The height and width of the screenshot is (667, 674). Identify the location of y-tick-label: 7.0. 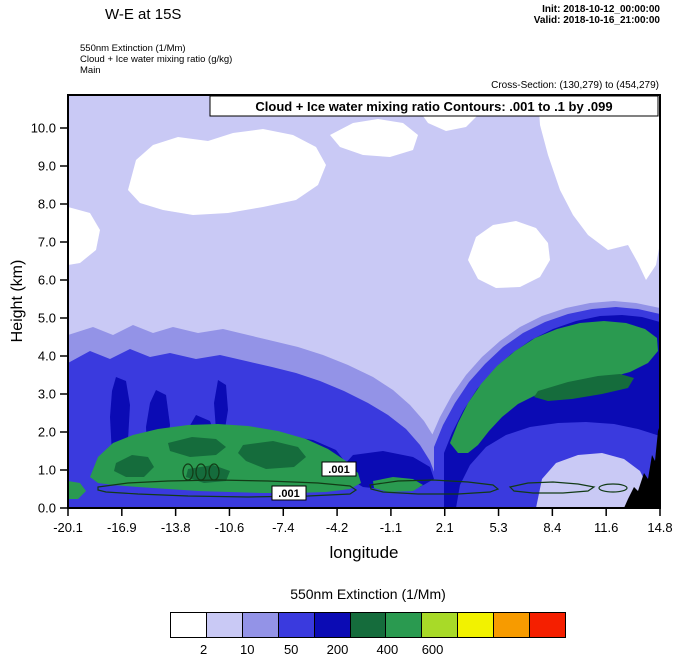
(47, 242).